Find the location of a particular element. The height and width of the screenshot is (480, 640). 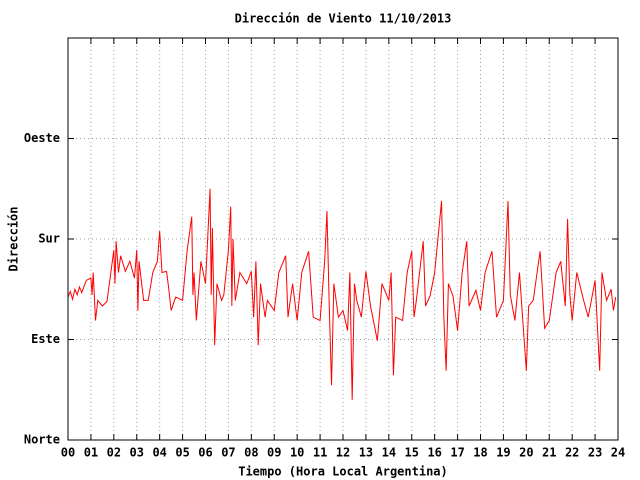

x-tick-label: 24 is located at coordinates (618, 453).